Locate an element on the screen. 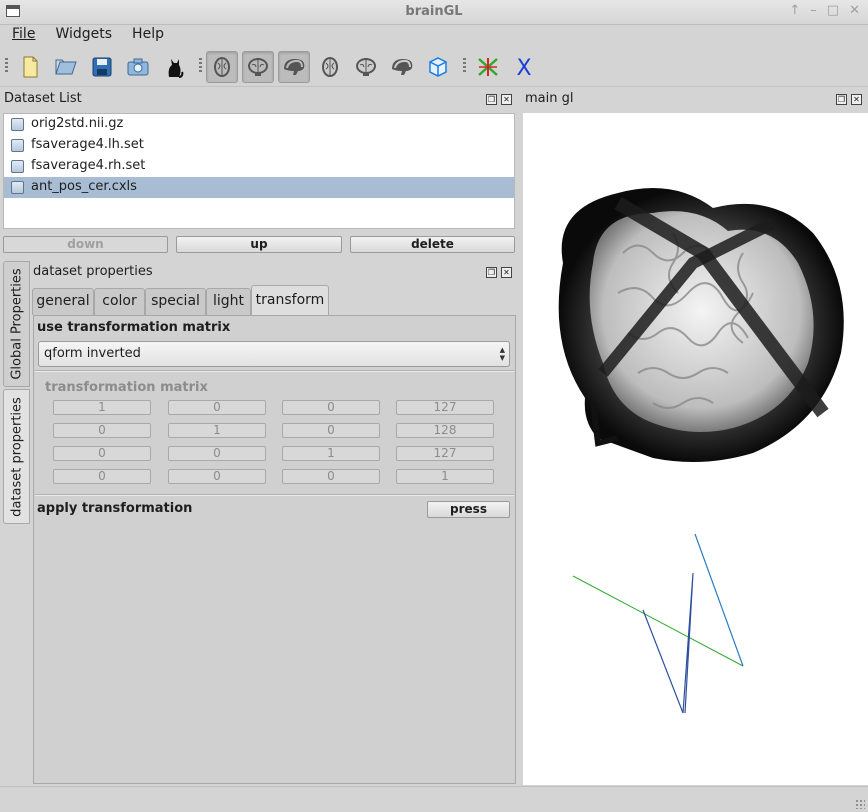  brain-sagittal-toggle-icon is located at coordinates (402, 67).